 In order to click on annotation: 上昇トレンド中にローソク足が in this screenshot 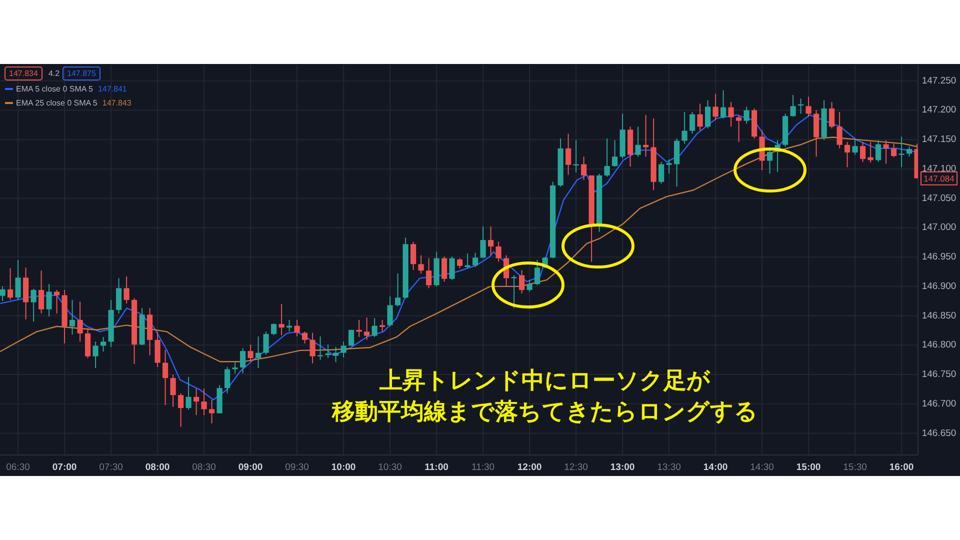, I will do `click(544, 380)`.